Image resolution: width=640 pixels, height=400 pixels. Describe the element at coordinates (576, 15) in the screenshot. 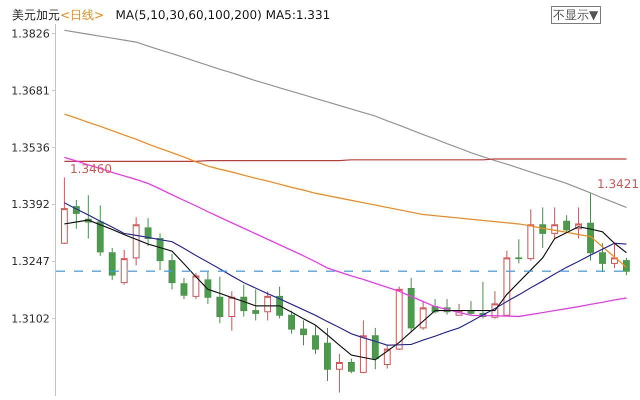

I see `text: 不显示▼` at that location.